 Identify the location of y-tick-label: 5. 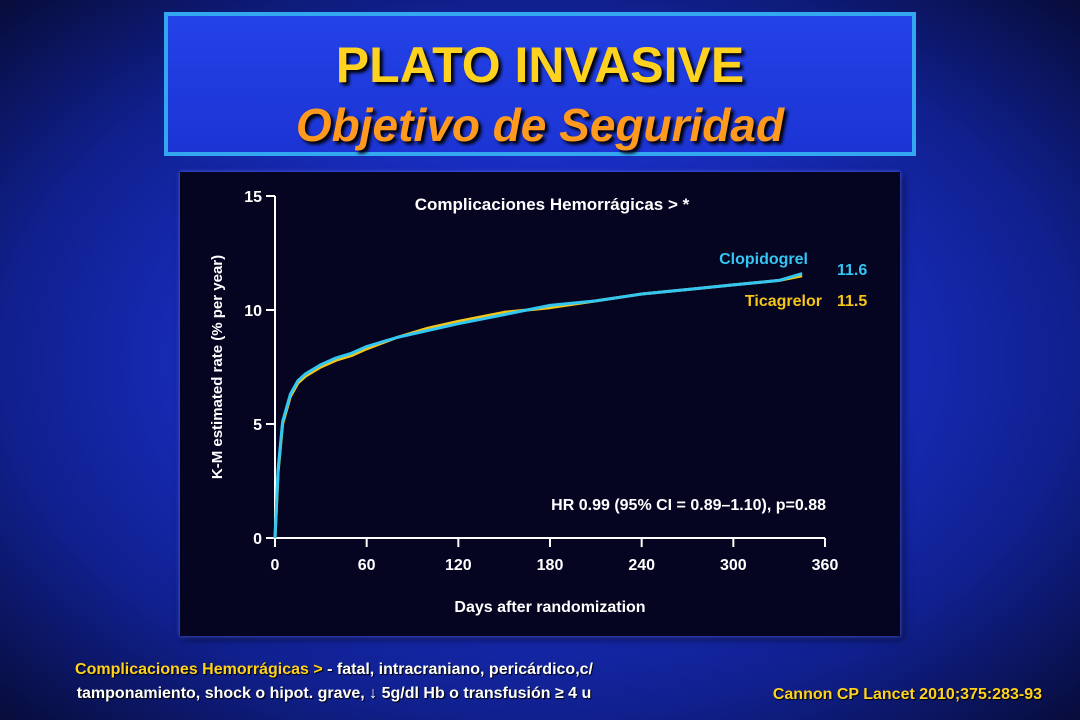
(257, 425).